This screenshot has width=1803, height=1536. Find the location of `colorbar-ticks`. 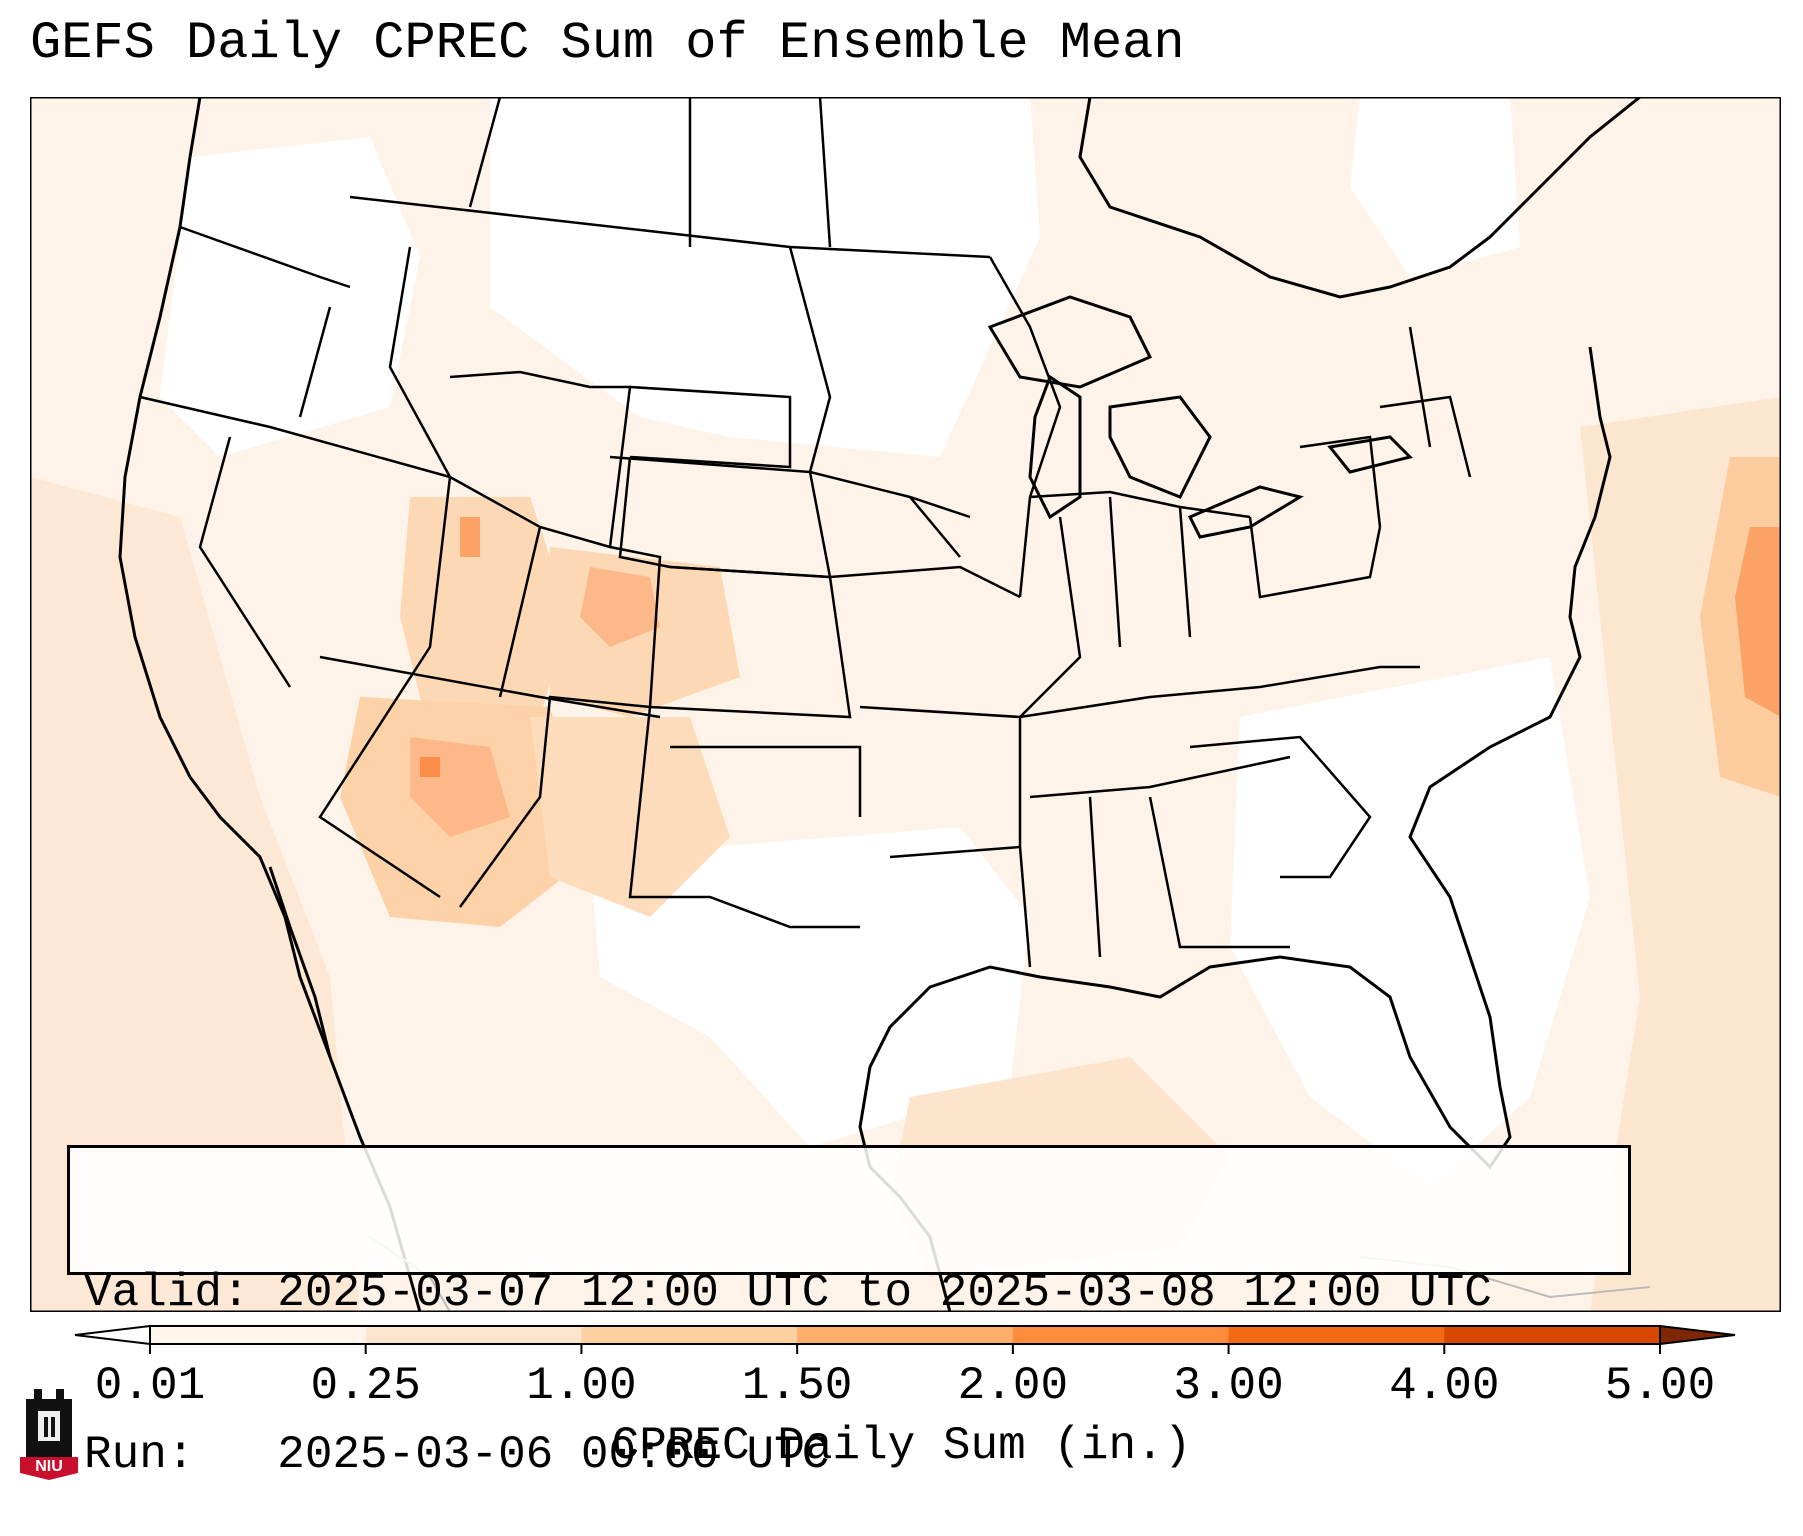

colorbar-ticks is located at coordinates (905, 1349).